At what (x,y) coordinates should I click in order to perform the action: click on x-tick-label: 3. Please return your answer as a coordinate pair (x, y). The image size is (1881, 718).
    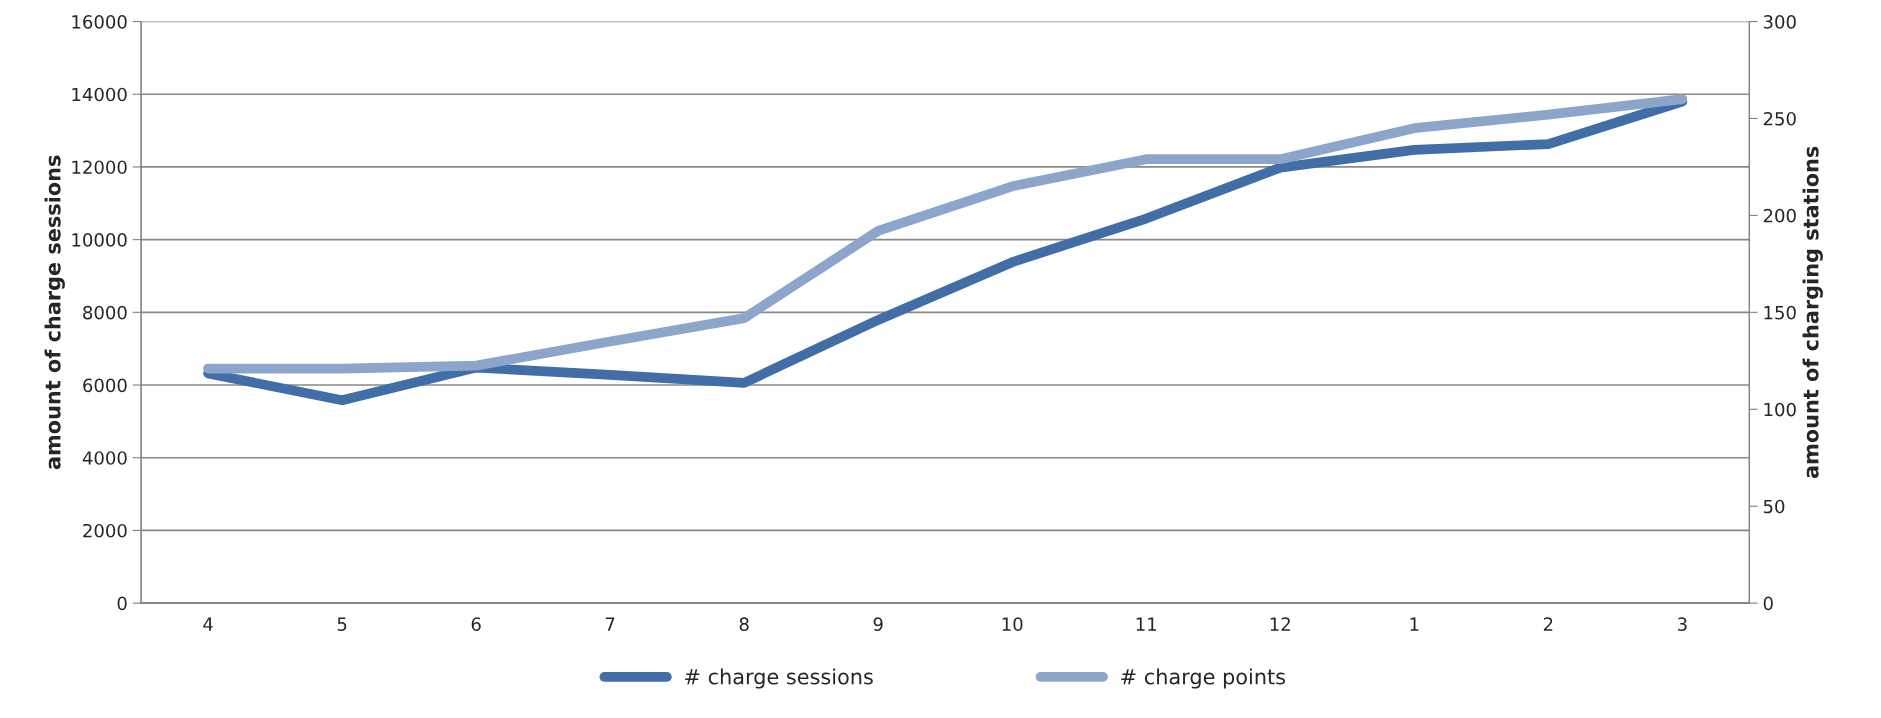
    Looking at the image, I should click on (1682, 624).